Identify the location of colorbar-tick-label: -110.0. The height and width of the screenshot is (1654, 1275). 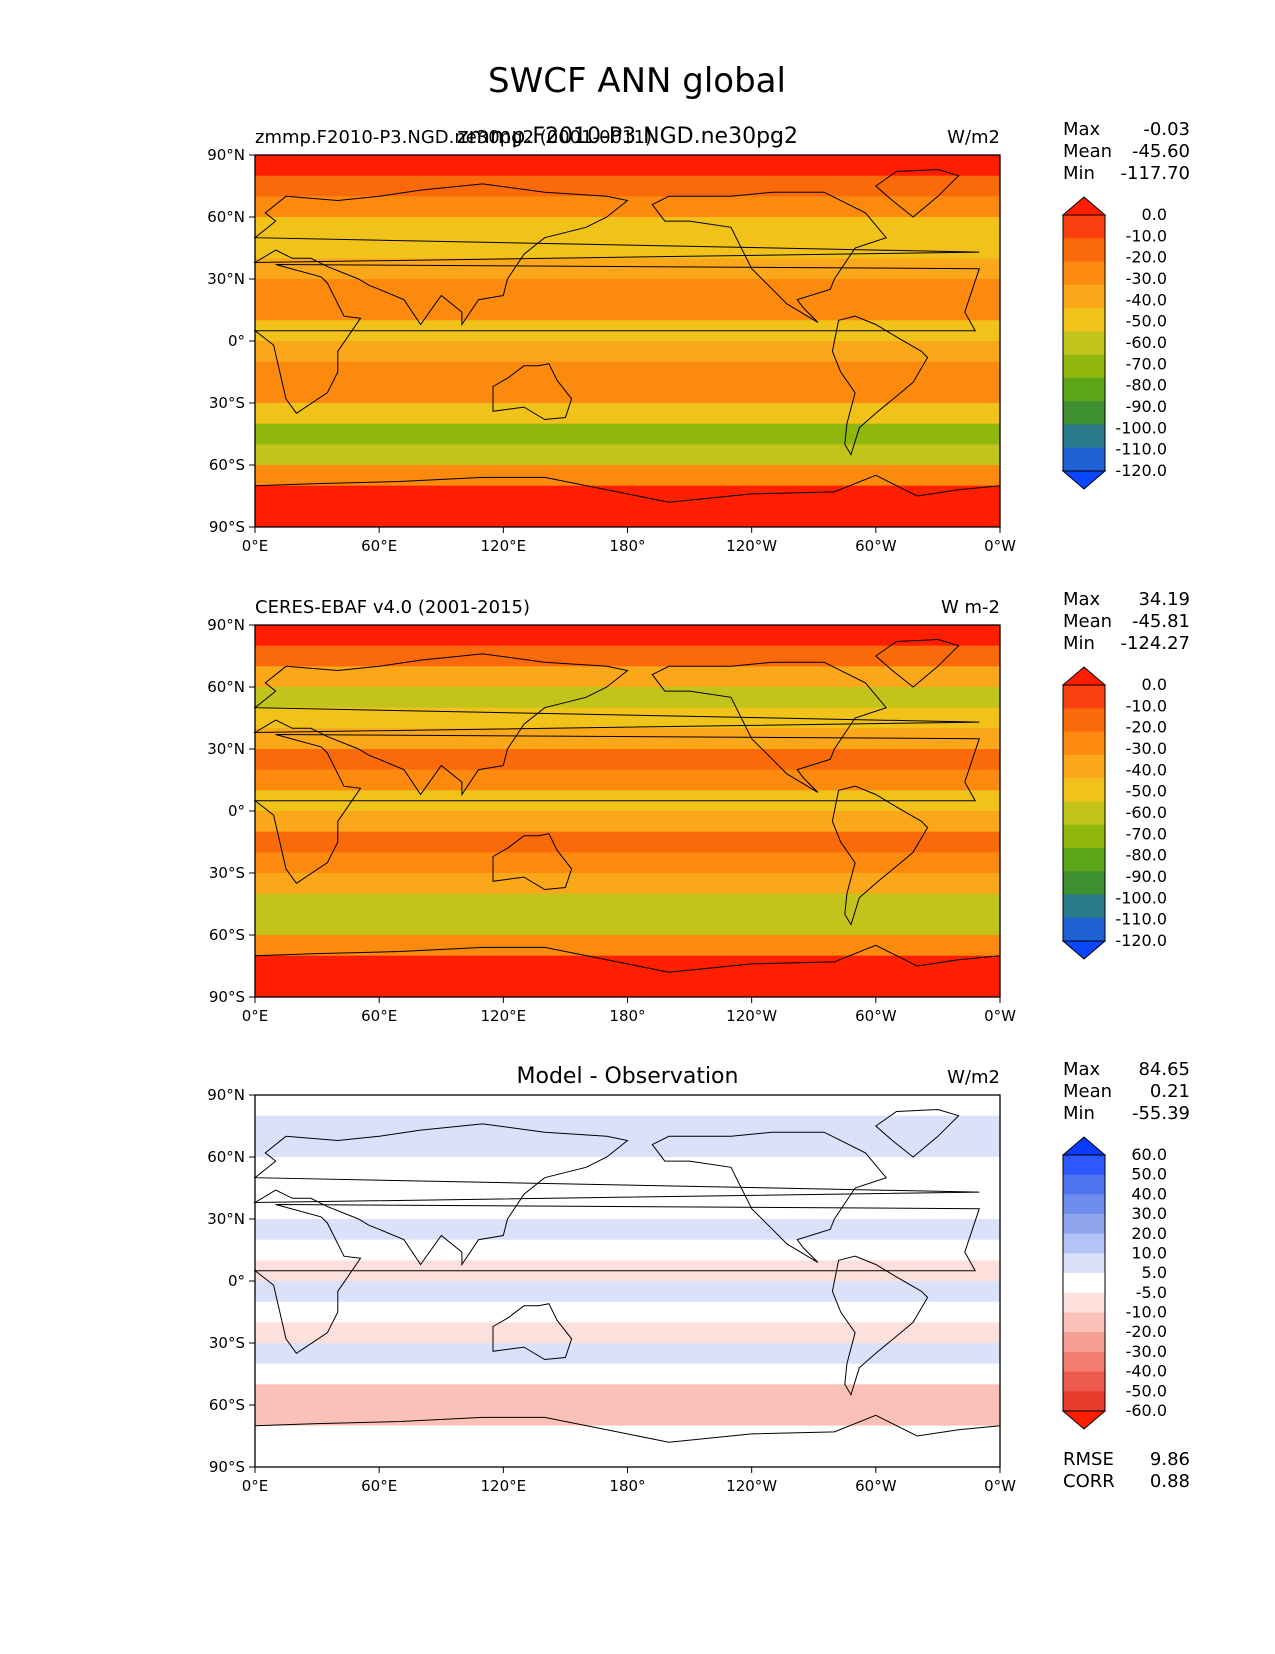
(1141, 919).